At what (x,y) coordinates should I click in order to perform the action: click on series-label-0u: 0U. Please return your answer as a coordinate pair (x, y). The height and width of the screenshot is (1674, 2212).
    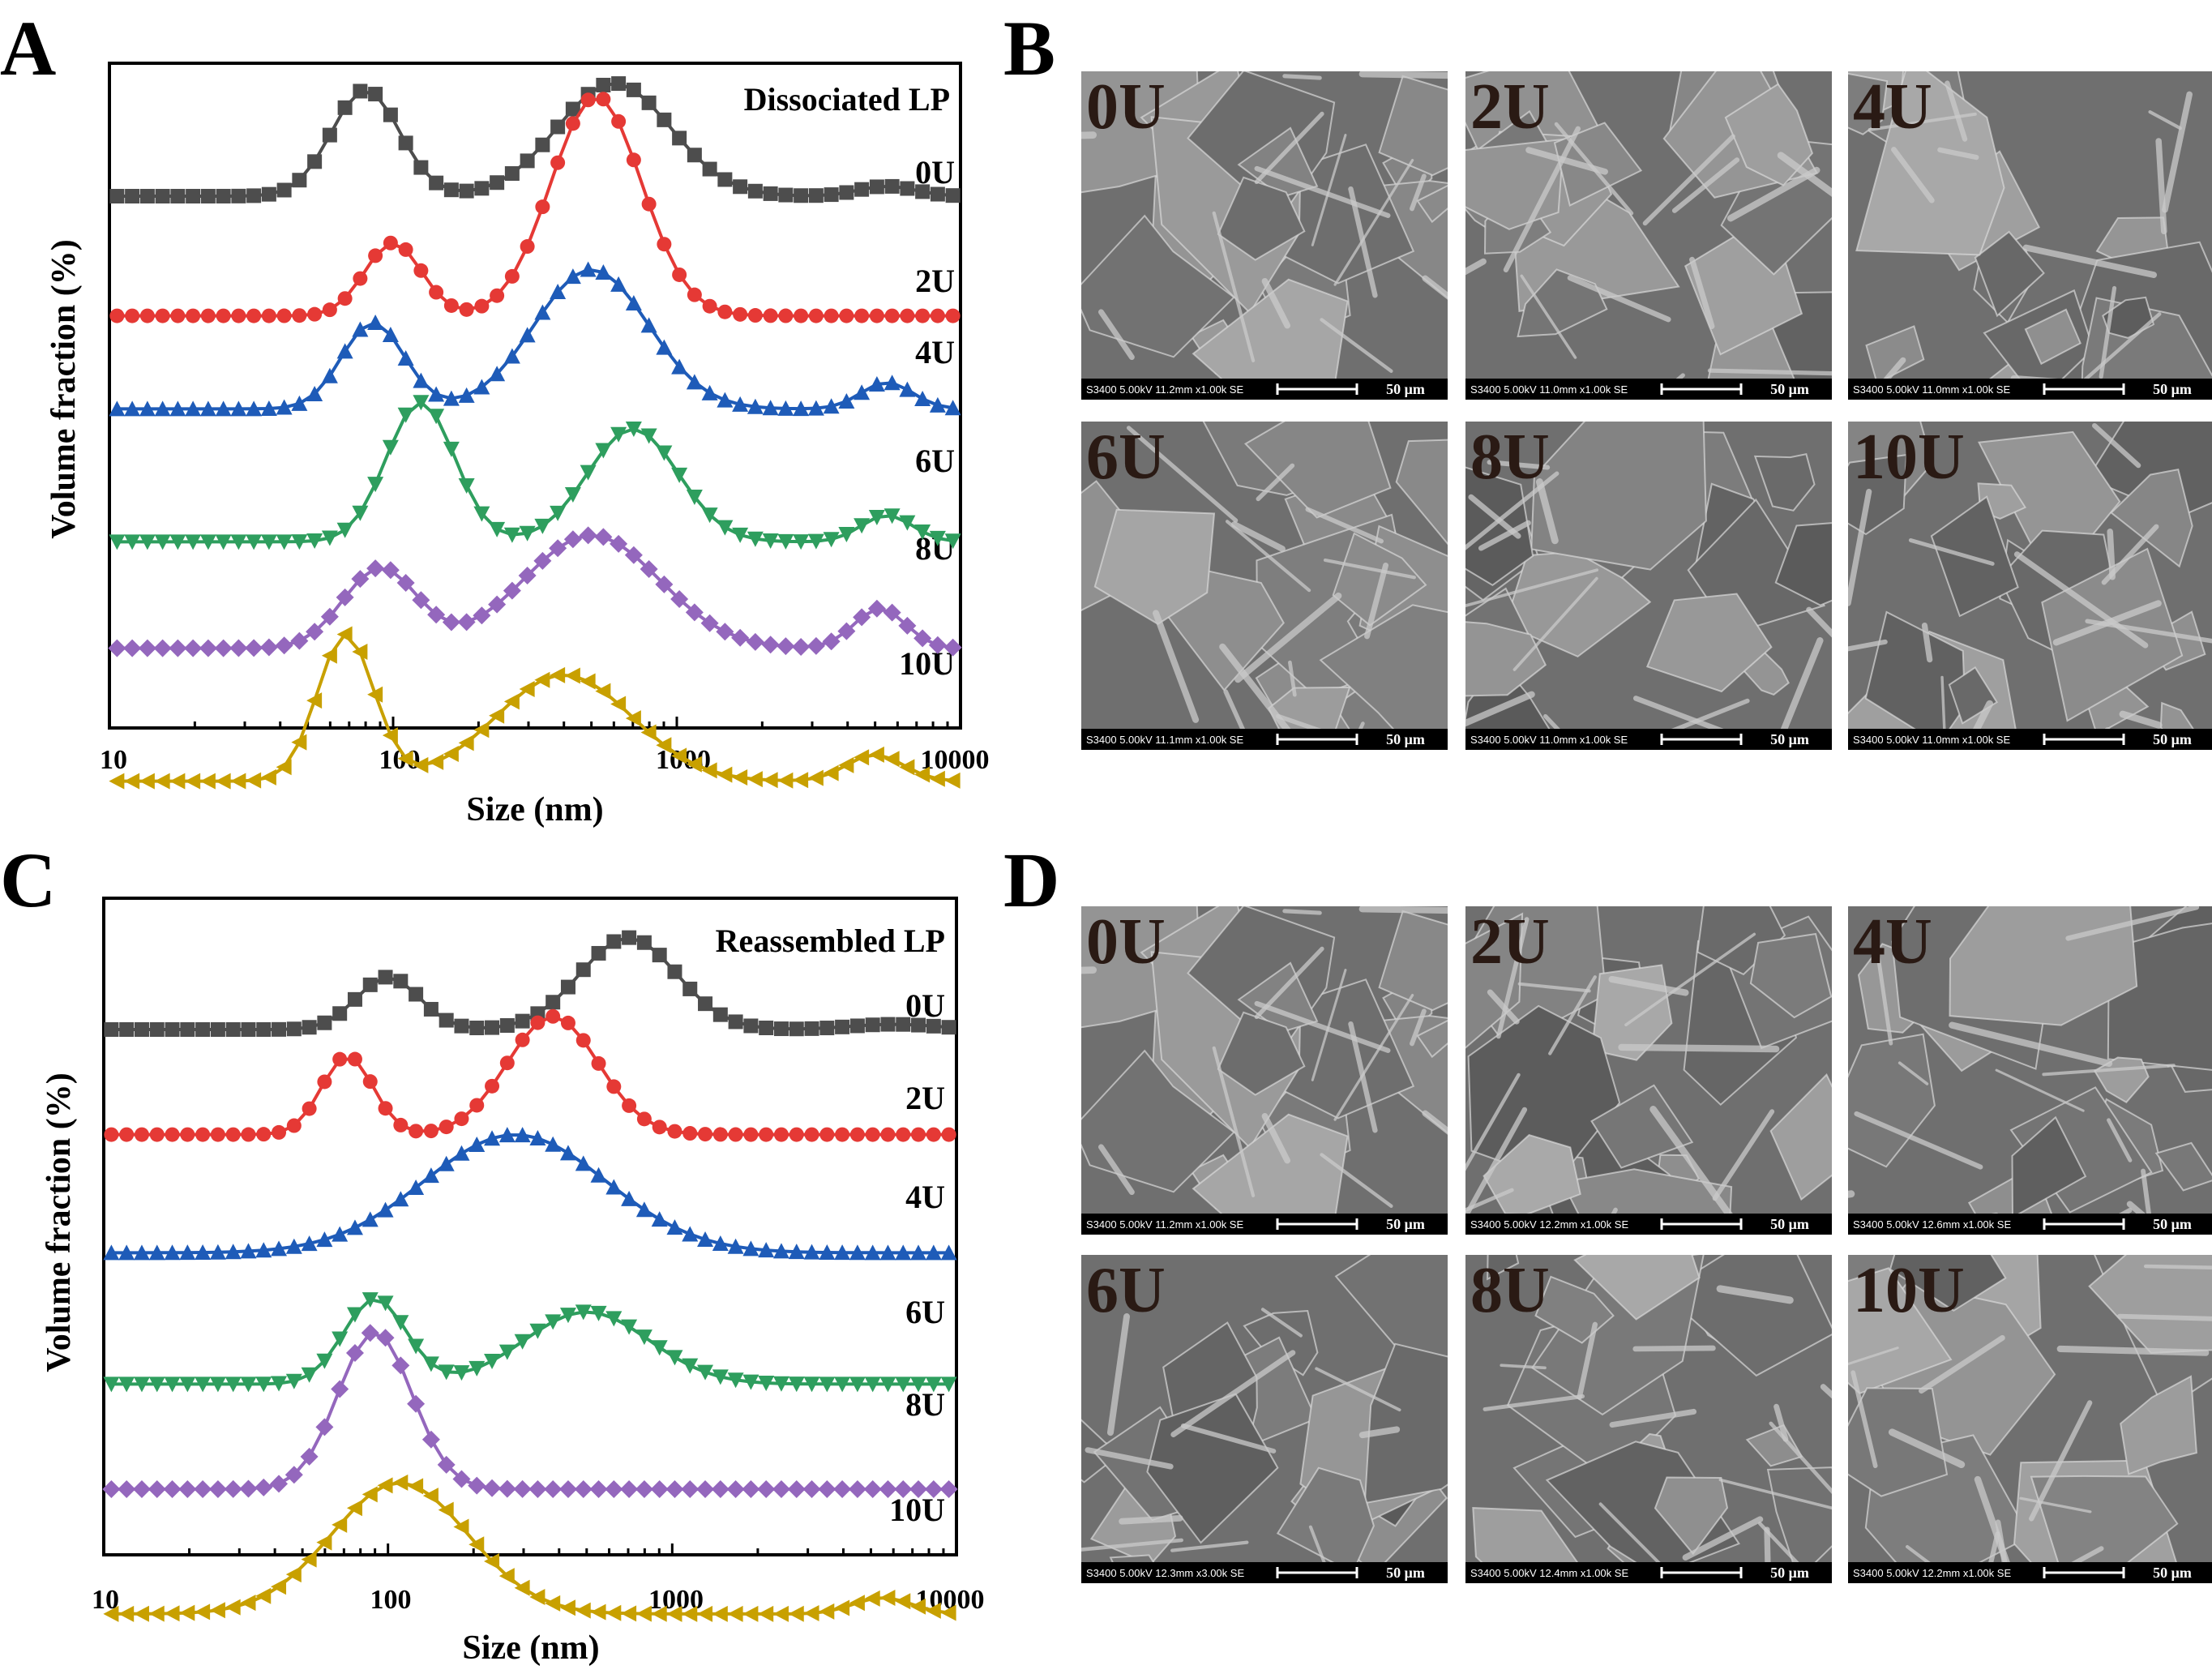
    Looking at the image, I should click on (925, 1005).